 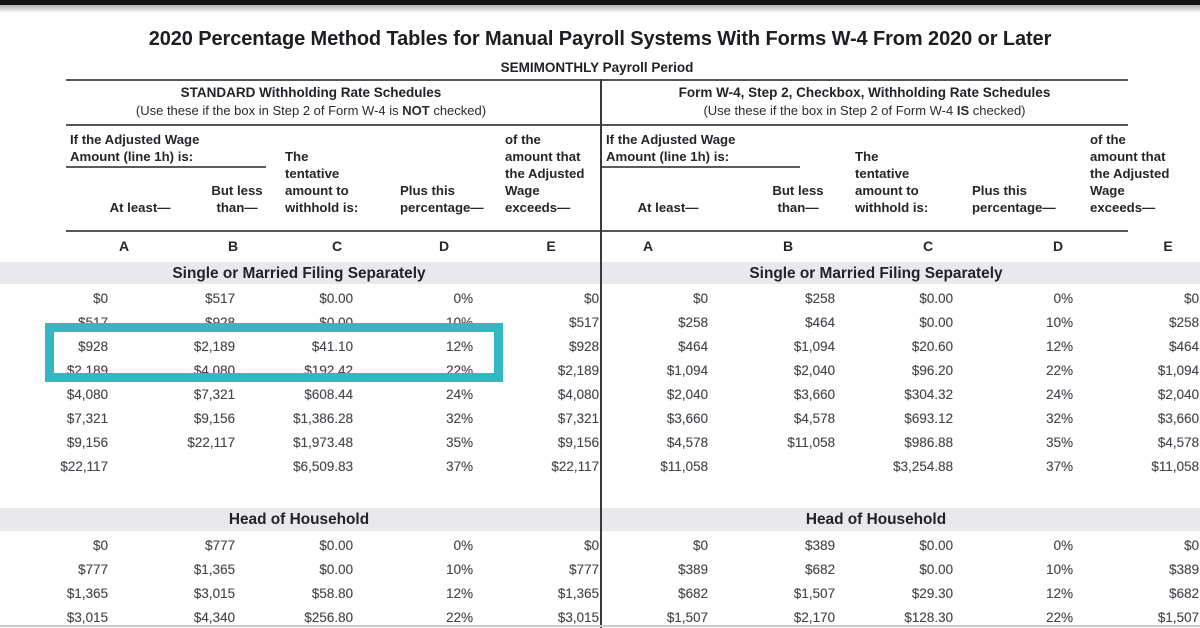 What do you see at coordinates (692, 346) in the screenshot?
I see `table-cell: $464` at bounding box center [692, 346].